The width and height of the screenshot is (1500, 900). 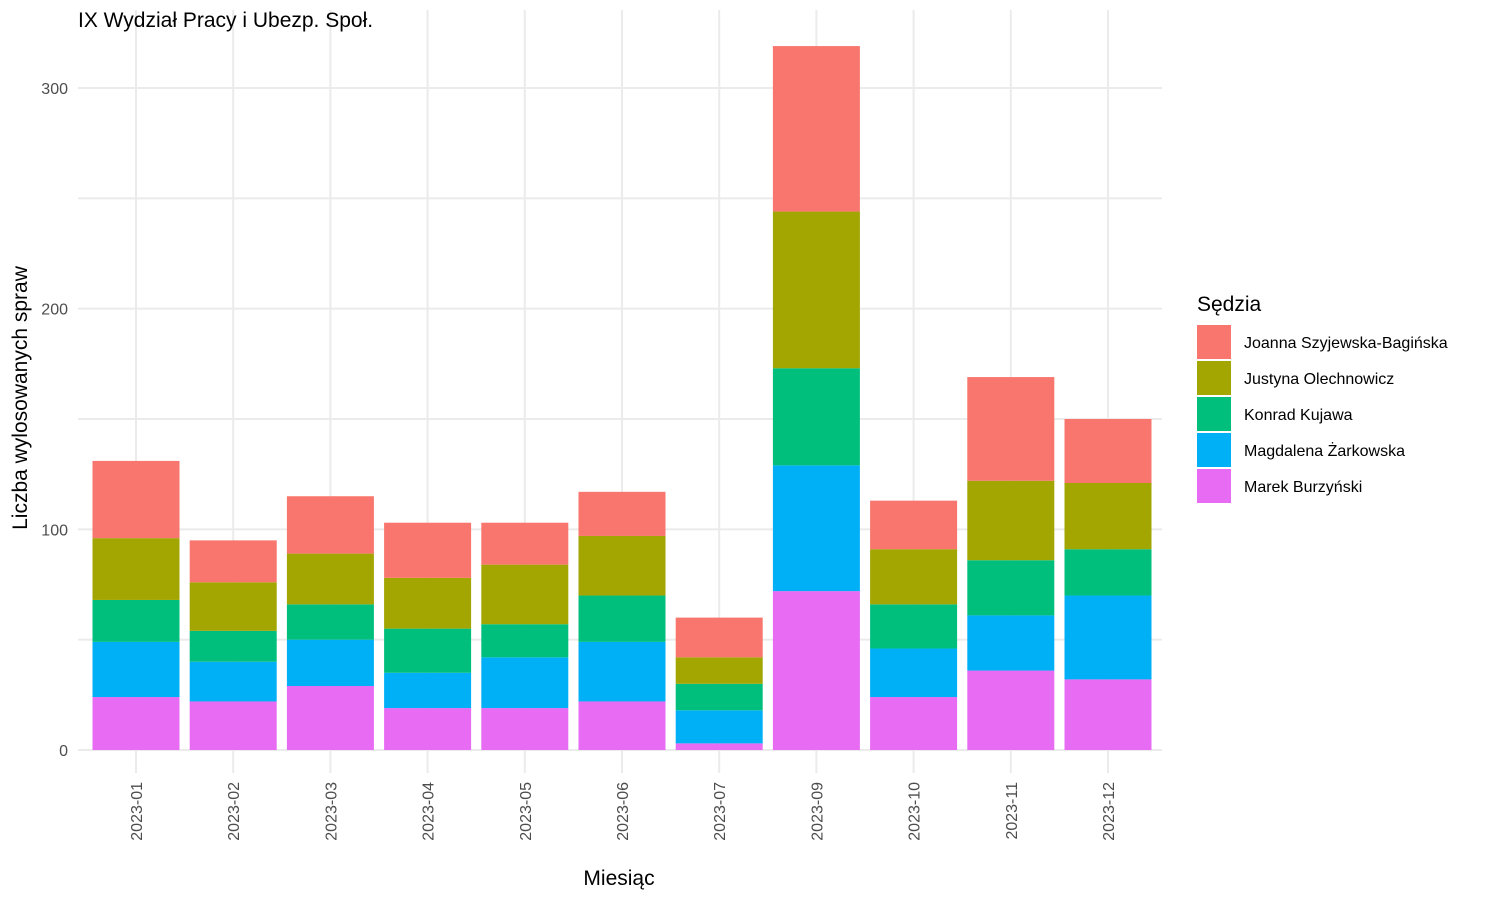 I want to click on chart-title: IX Wydział Pracy i Ubezp. Społ., so click(x=225, y=20).